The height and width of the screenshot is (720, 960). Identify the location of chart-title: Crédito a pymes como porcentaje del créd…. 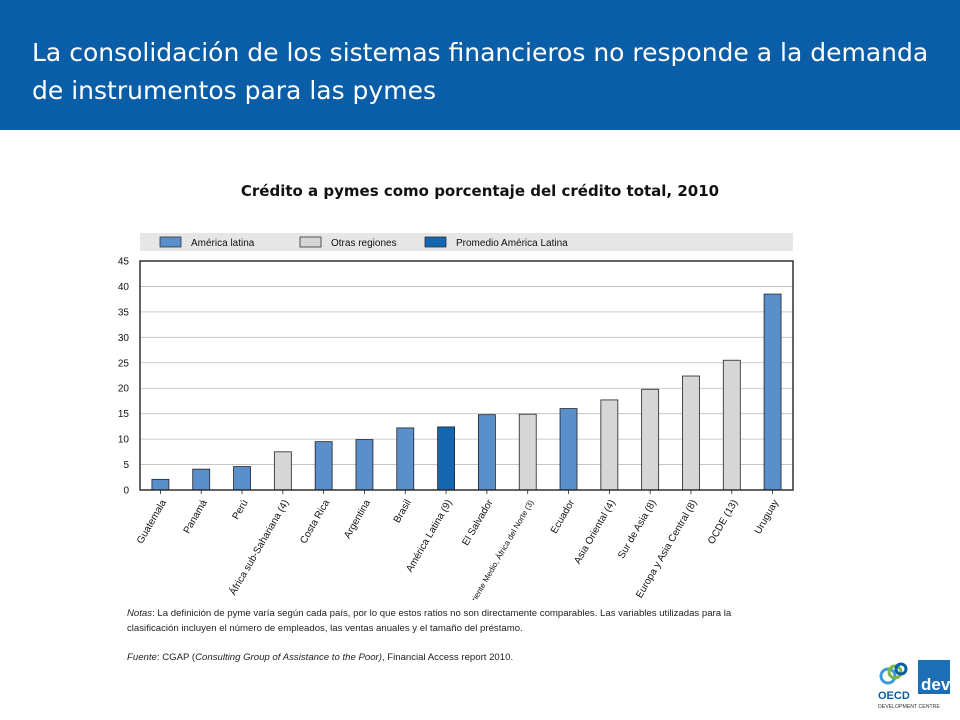
(480, 191).